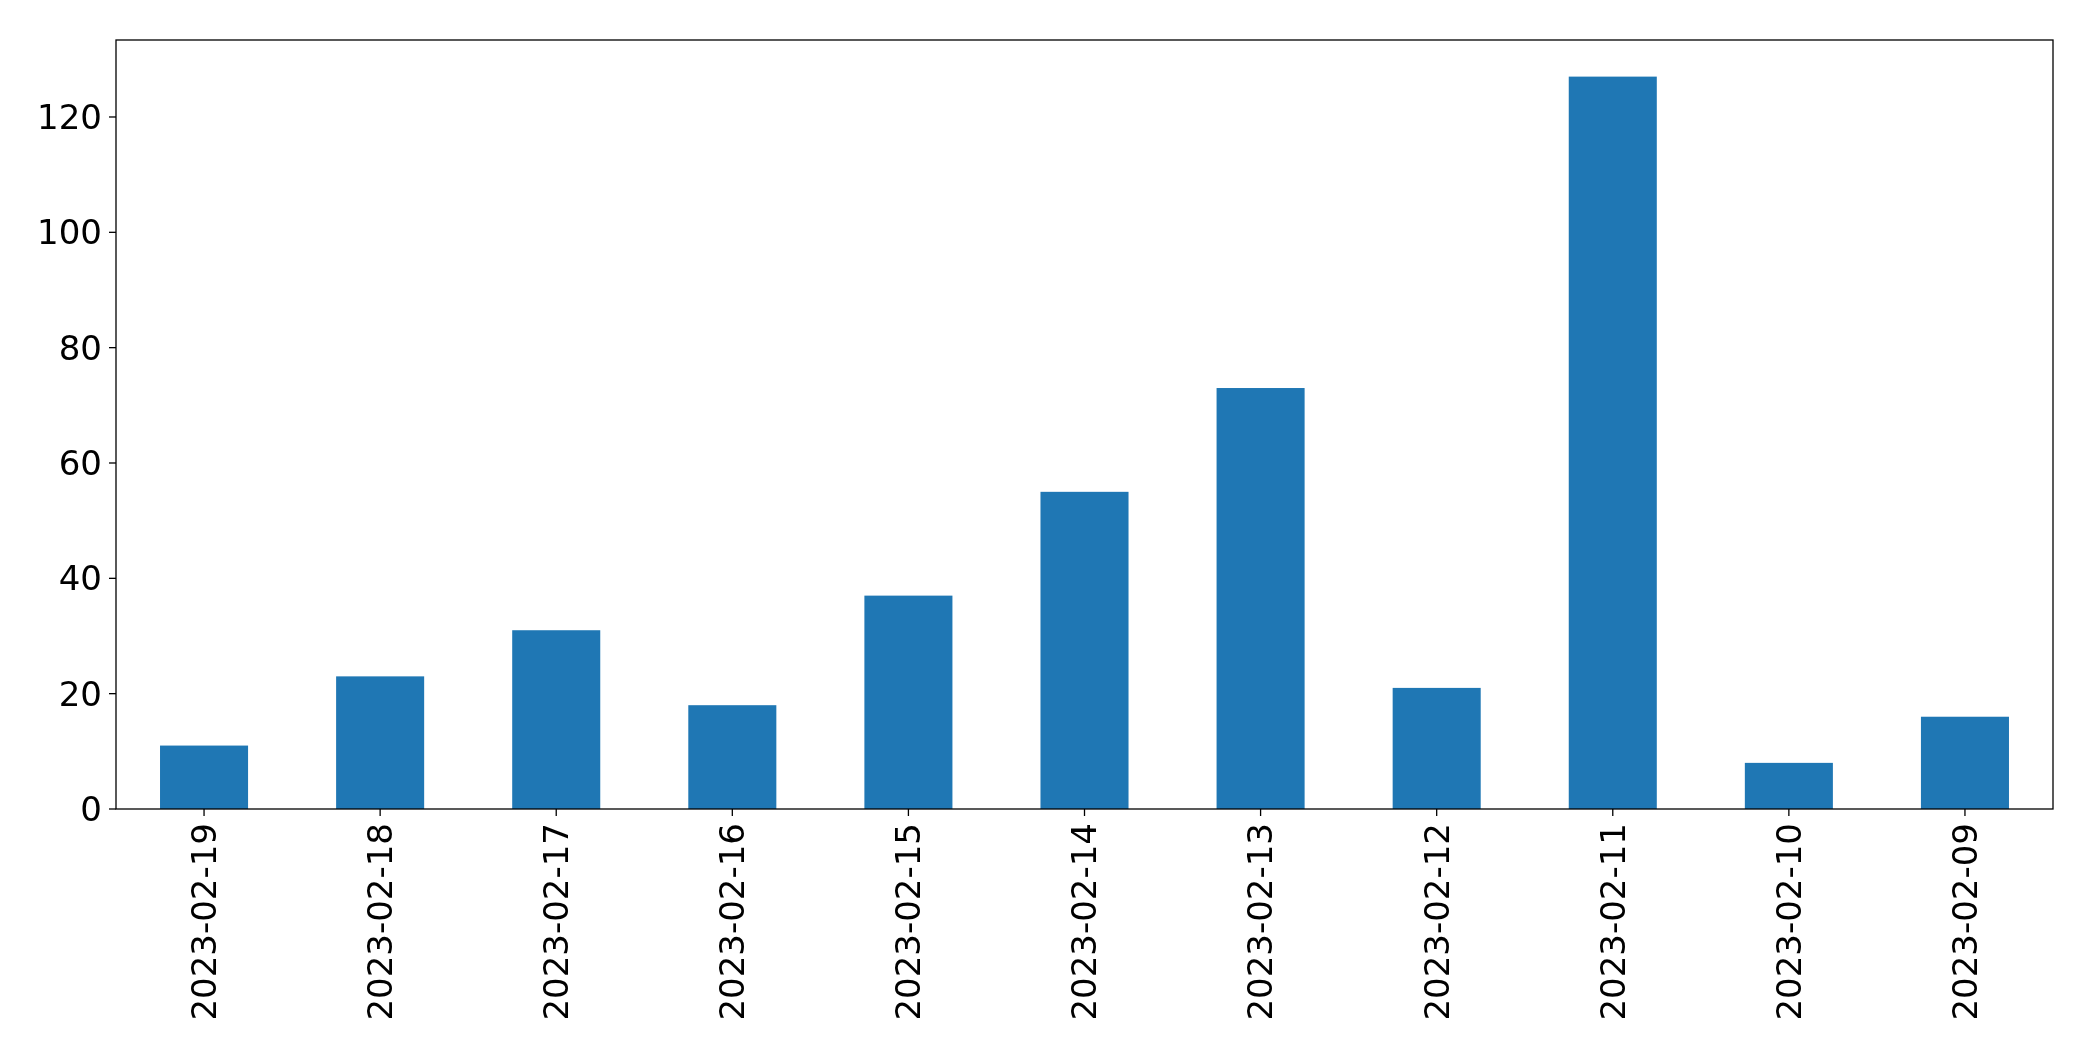  What do you see at coordinates (1788, 922) in the screenshot?
I see `x-tick-label: 2023-02-10` at bounding box center [1788, 922].